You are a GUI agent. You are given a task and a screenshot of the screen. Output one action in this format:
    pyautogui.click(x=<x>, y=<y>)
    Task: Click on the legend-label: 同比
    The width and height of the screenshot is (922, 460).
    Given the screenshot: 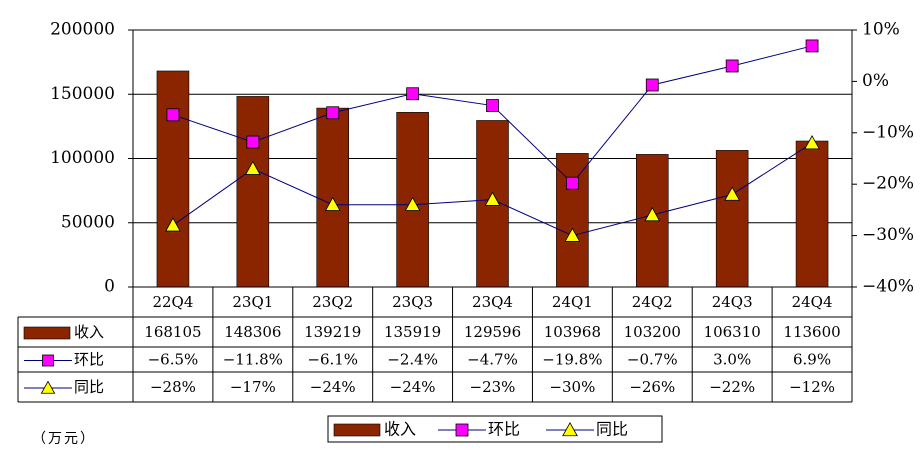 What is the action you would take?
    pyautogui.click(x=612, y=429)
    